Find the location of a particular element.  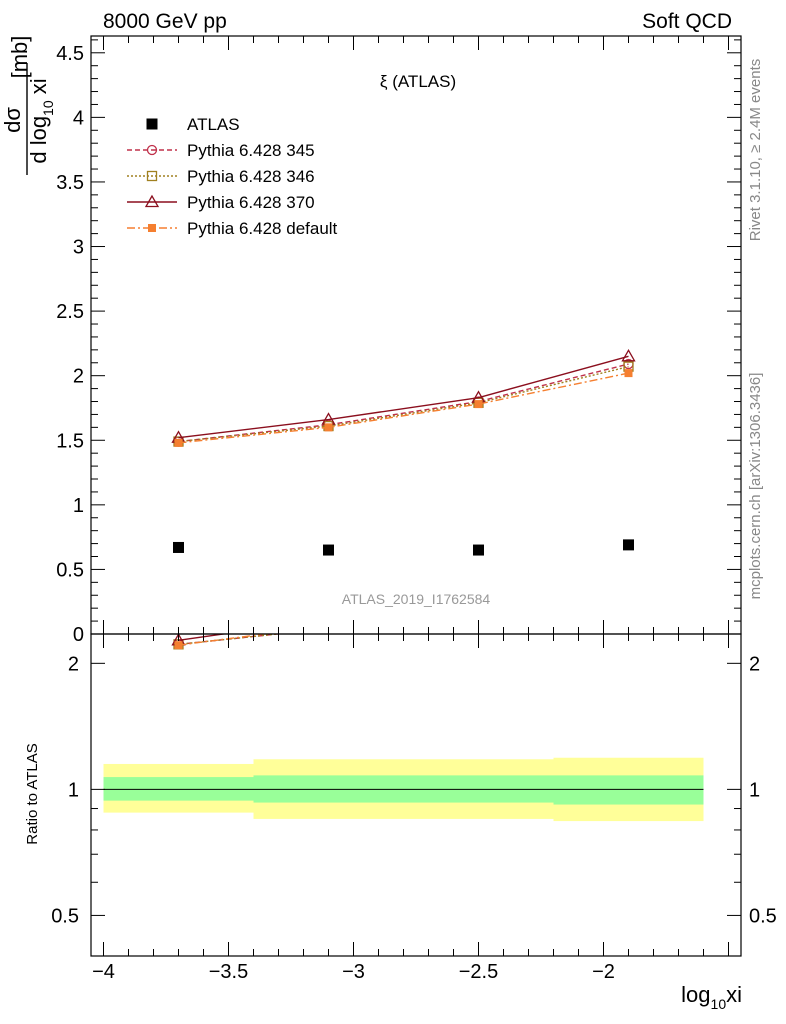

ratio-y-tick-label: 0.5 is located at coordinates (65, 916).